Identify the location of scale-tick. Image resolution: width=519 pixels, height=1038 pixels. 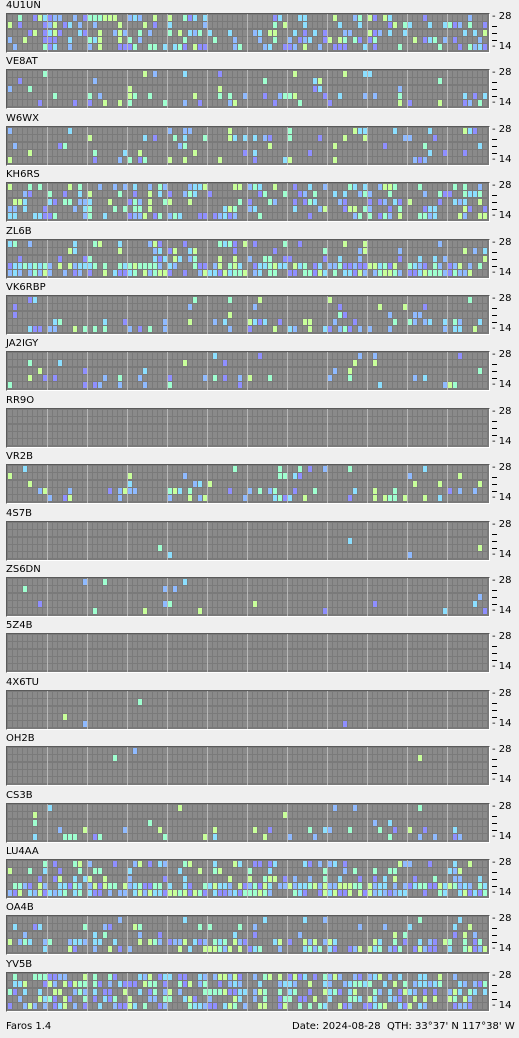
(494, 322).